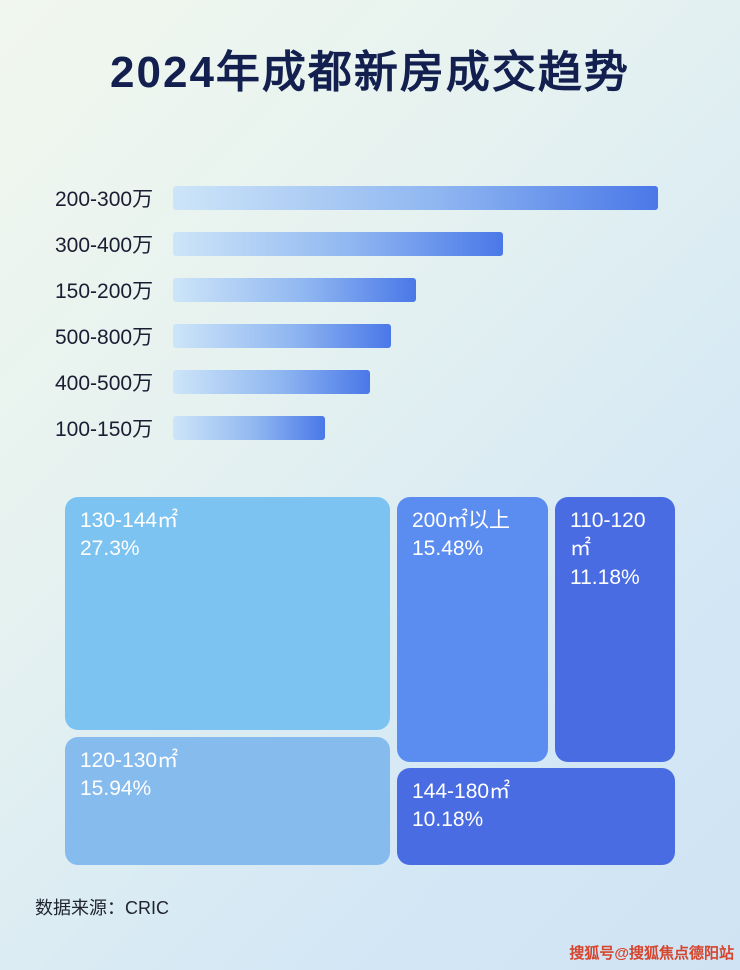 The height and width of the screenshot is (970, 740). What do you see at coordinates (104, 199) in the screenshot?
I see `bar-label: 200-300万` at bounding box center [104, 199].